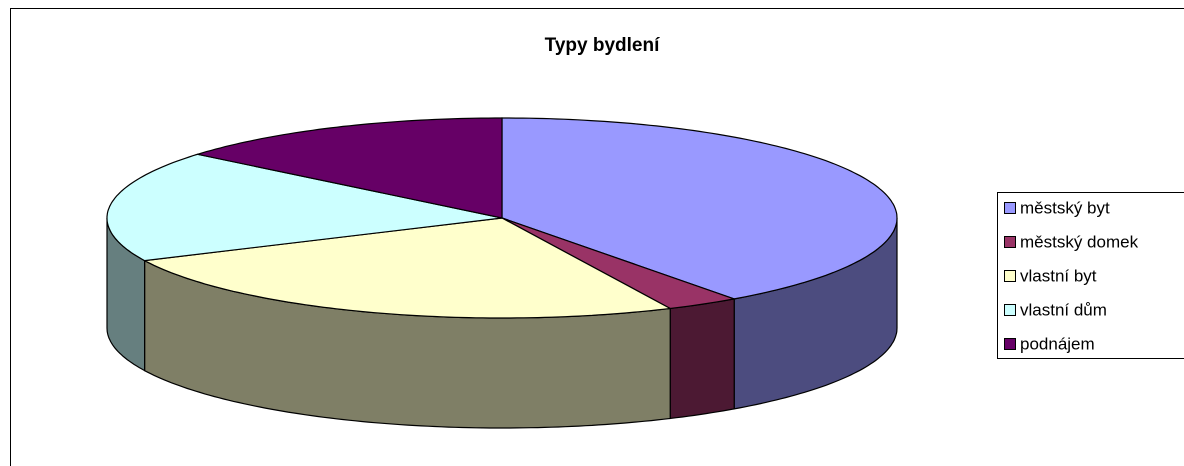 This screenshot has height=466, width=1184. Describe the element at coordinates (1079, 241) in the screenshot. I see `legend-label: městský domek` at that location.